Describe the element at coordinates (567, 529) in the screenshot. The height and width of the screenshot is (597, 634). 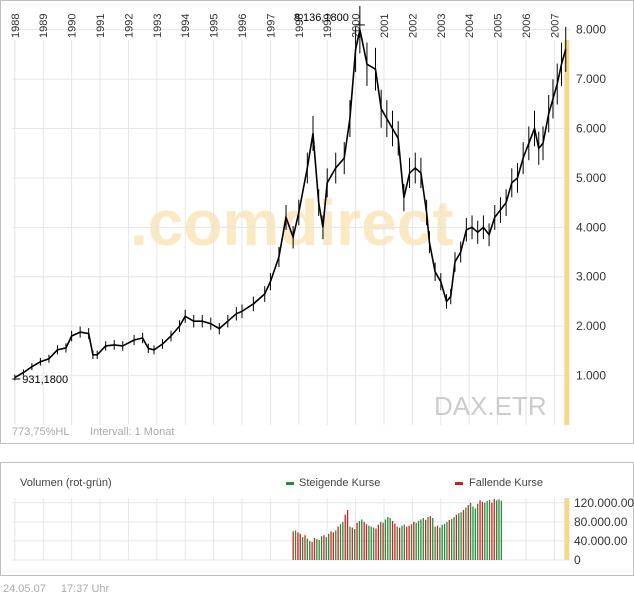
I see `volume-highlight` at that location.